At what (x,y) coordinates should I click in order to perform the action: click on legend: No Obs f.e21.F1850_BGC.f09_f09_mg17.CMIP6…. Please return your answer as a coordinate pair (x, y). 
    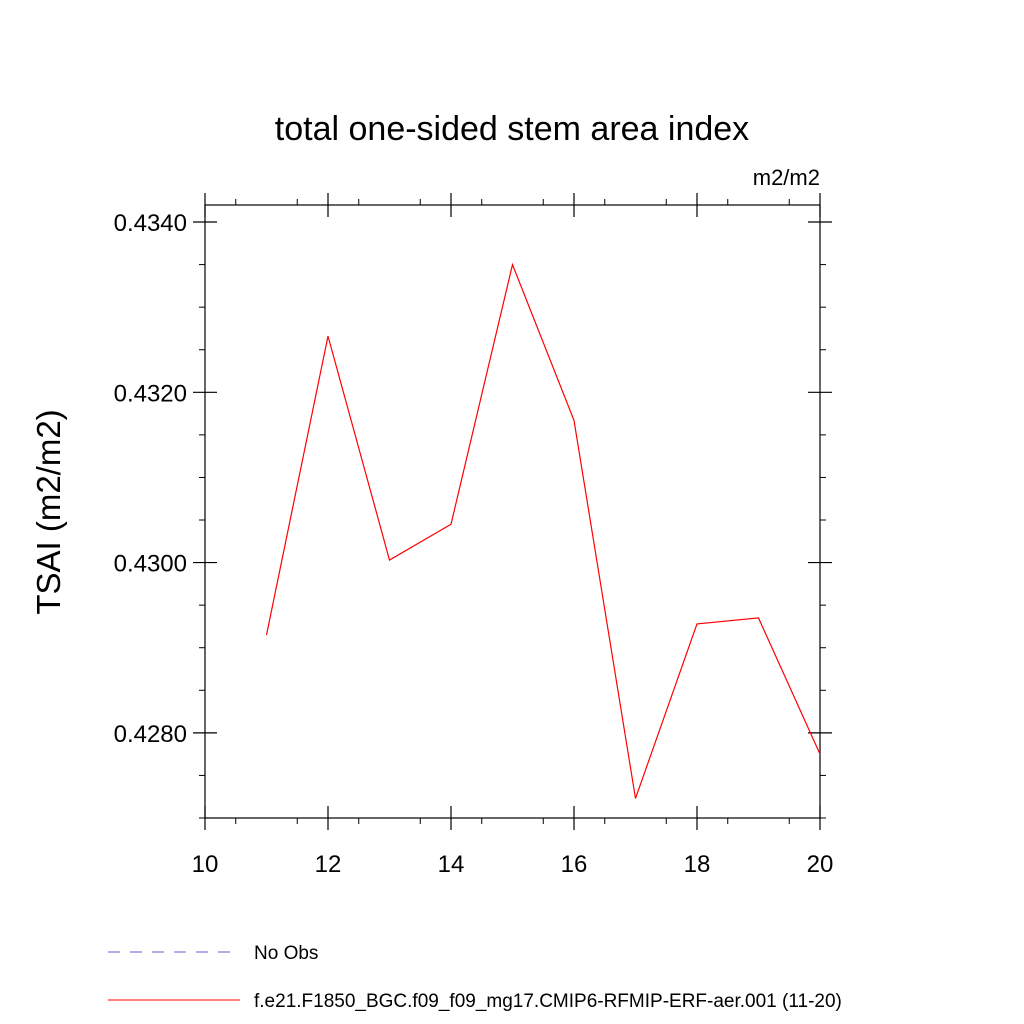
    Looking at the image, I should click on (475, 977).